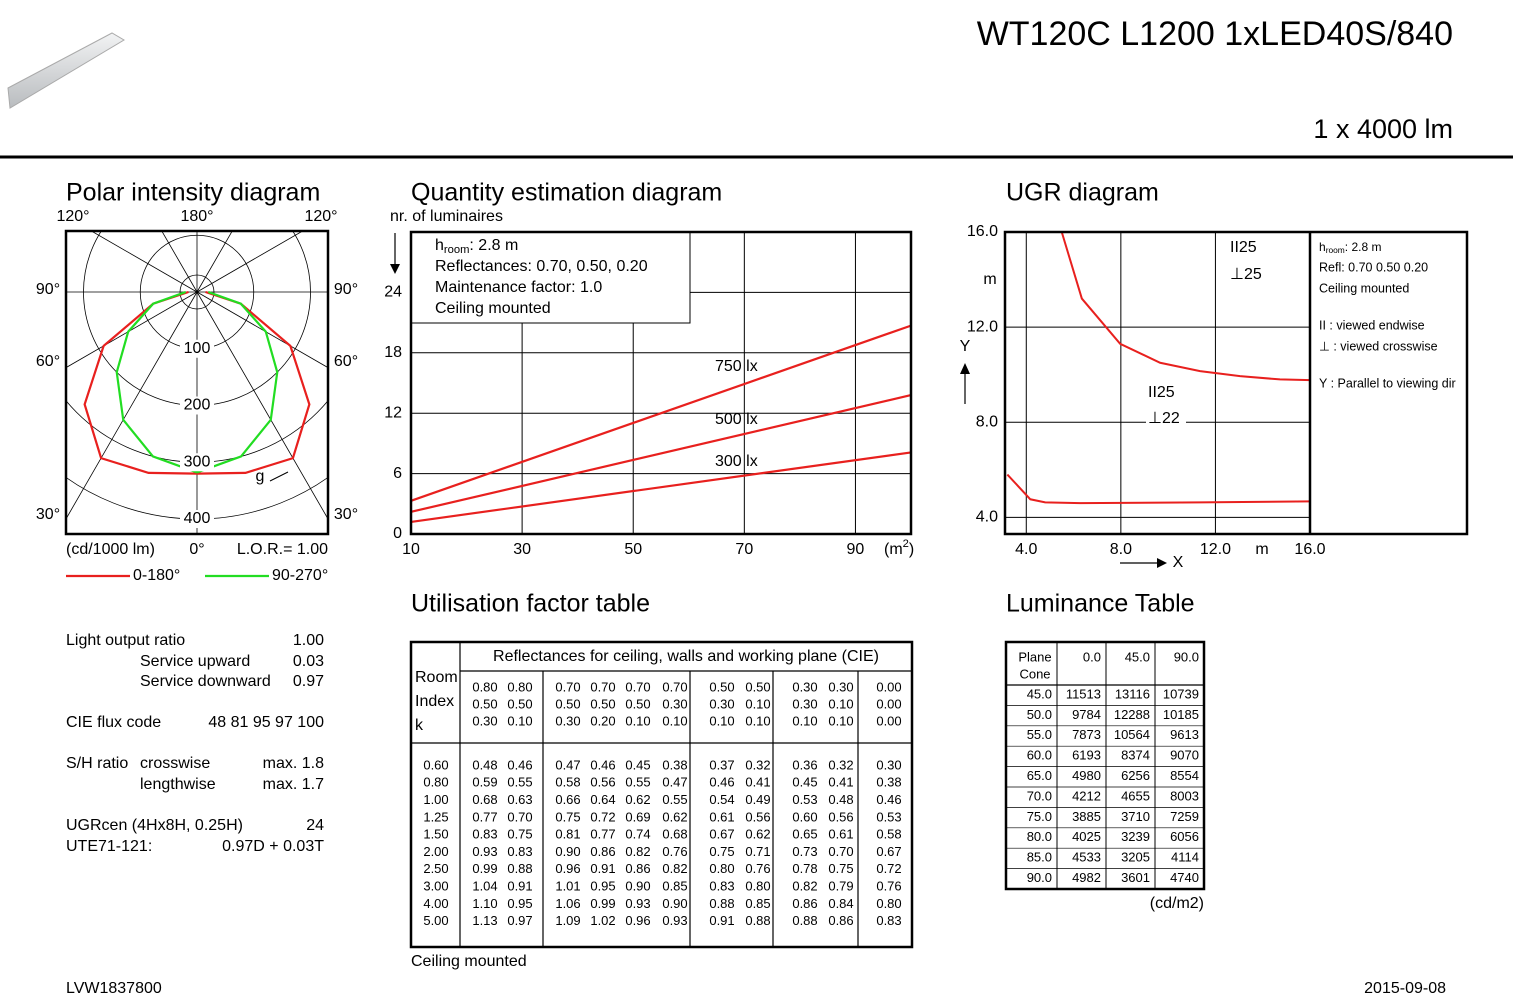  I want to click on utilisation-factor: 0.90, so click(674, 903).